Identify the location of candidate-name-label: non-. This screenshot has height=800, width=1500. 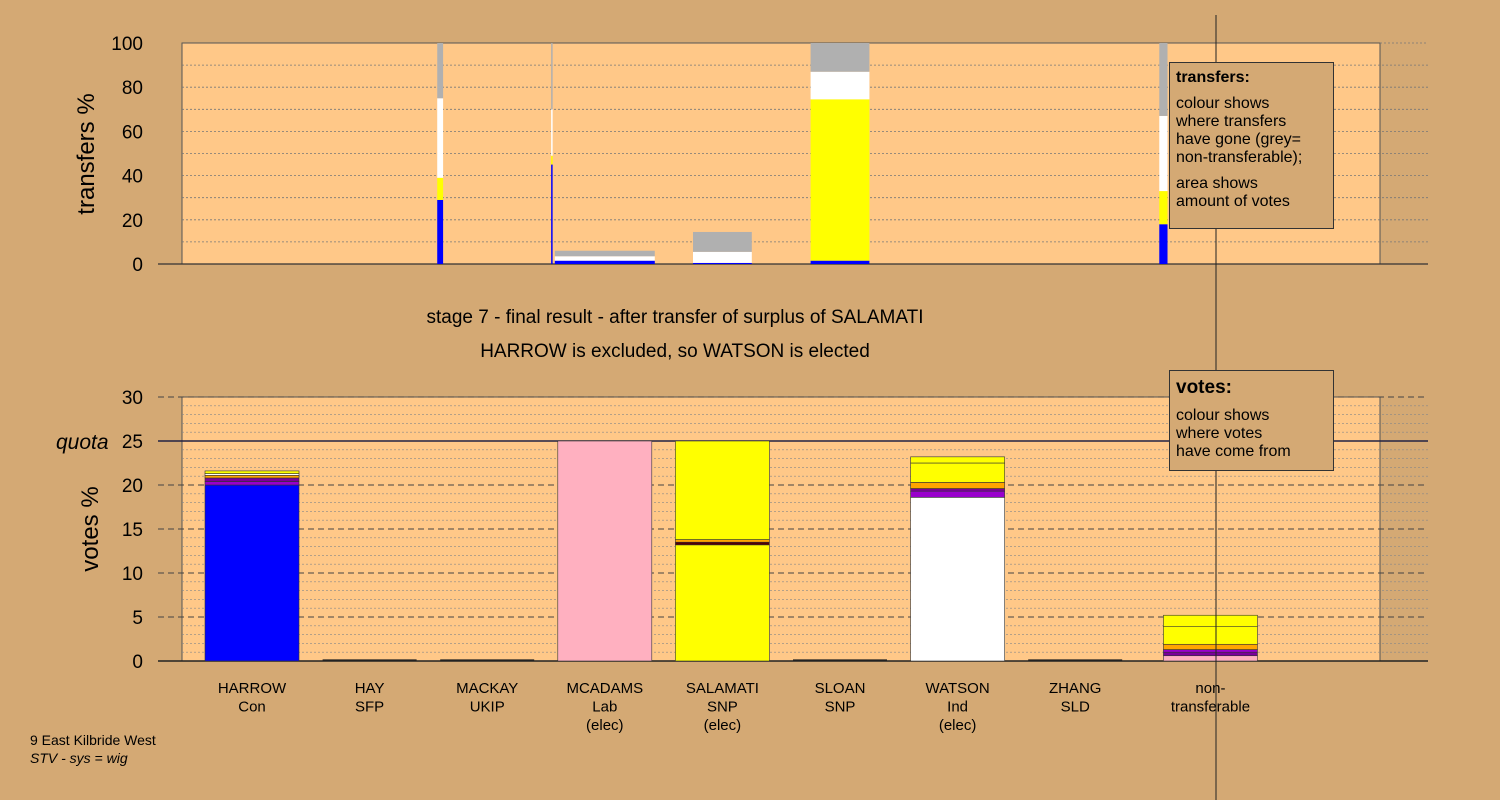
(1210, 688).